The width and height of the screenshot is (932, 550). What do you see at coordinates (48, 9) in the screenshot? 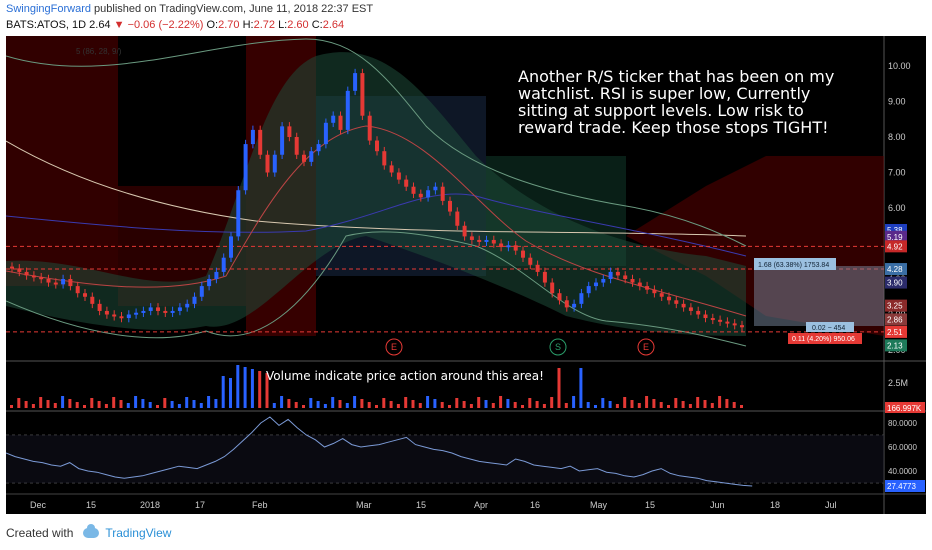
I see `author-link: SwingingForward` at bounding box center [48, 9].